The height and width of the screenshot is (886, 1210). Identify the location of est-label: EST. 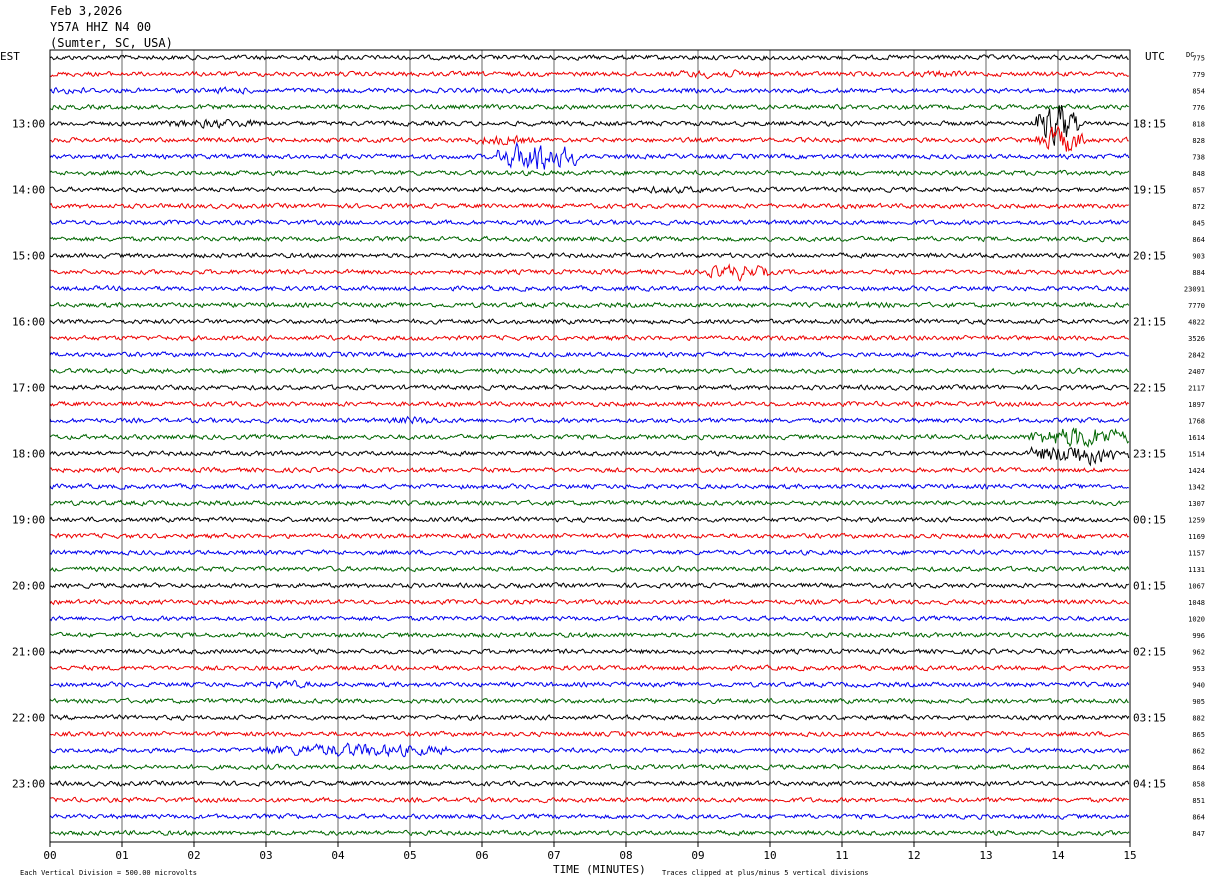
(10, 56).